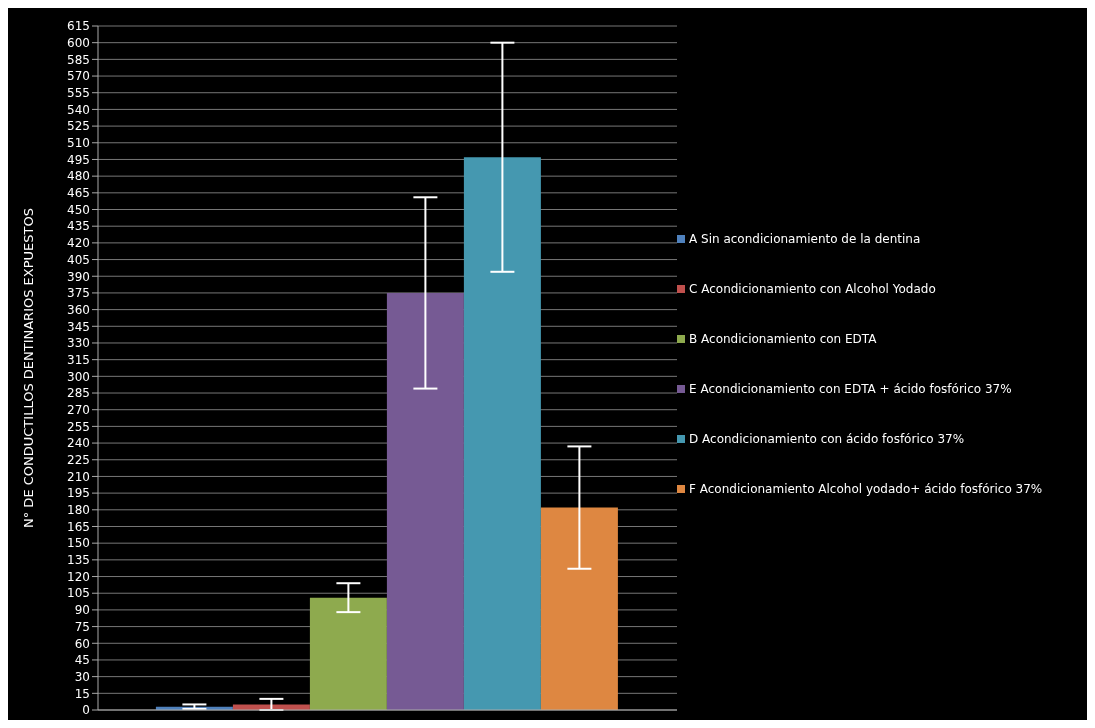  I want to click on y-tick-label: 450, so click(78, 209).